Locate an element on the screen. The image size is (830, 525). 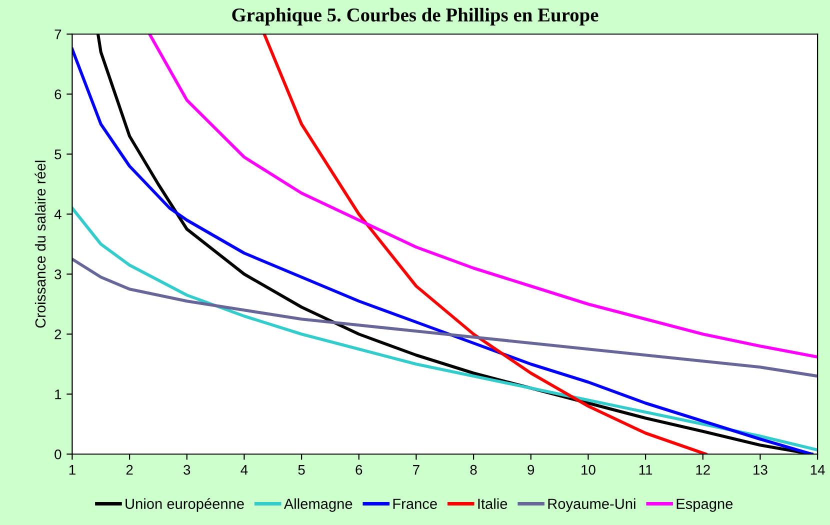
x-tick-label: 3 is located at coordinates (187, 469).